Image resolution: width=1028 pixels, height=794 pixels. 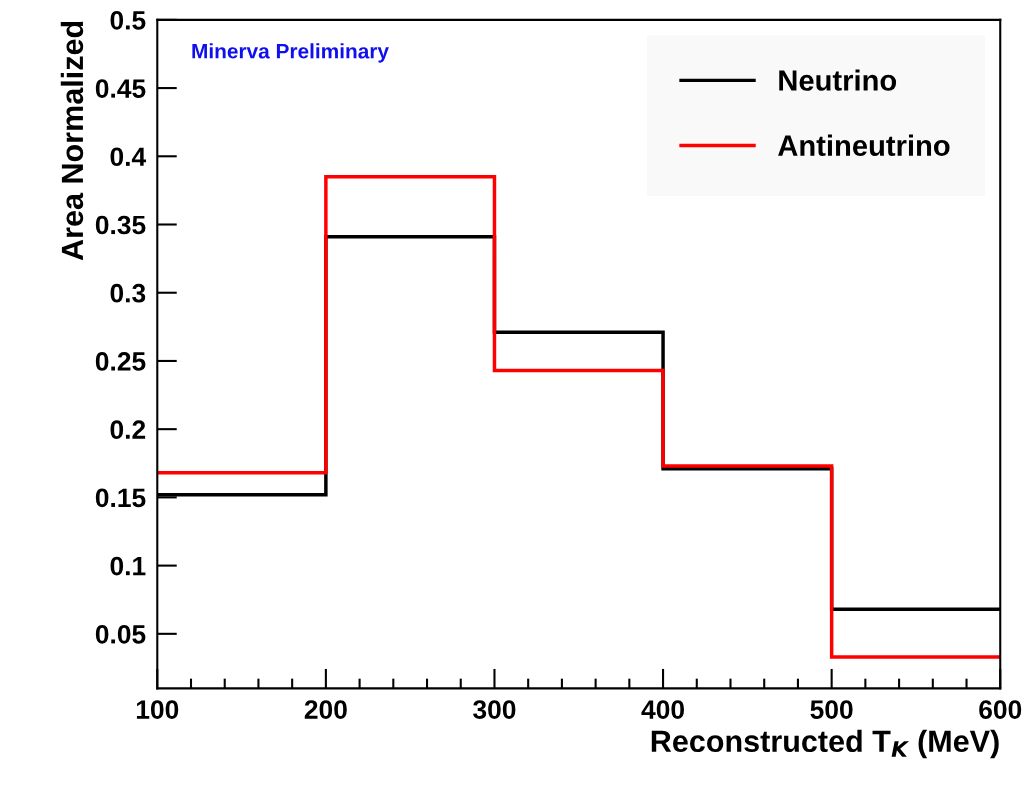 What do you see at coordinates (128, 429) in the screenshot?
I see `y-tick-label: 0.2` at bounding box center [128, 429].